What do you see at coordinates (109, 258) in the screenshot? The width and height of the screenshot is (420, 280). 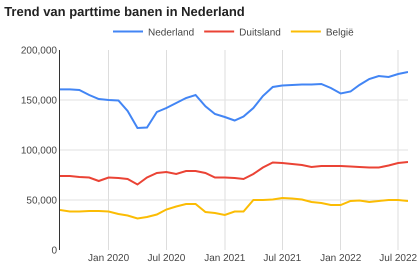 I see `x-tick-label: Jan 2020` at bounding box center [109, 258].